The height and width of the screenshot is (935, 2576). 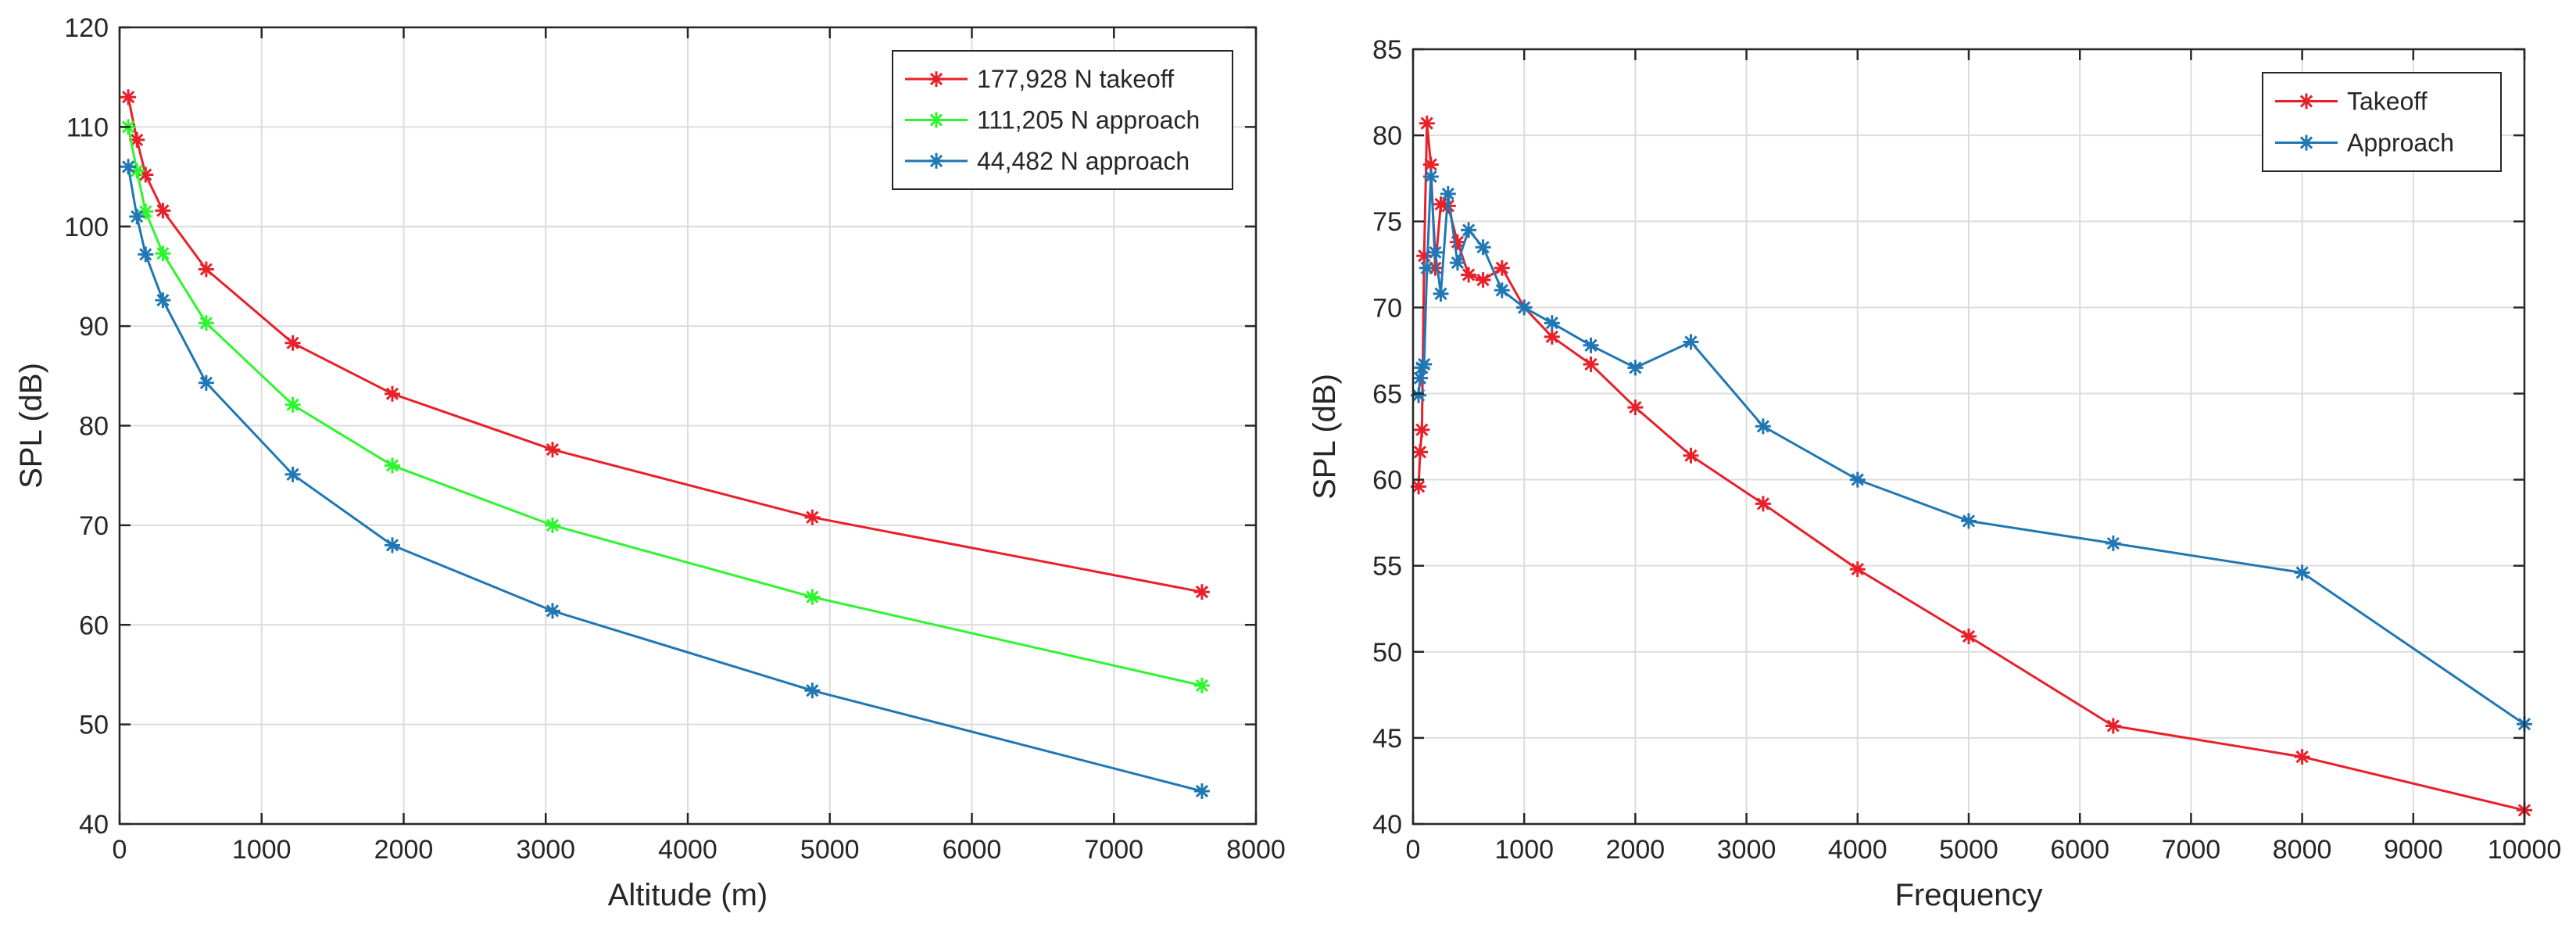 I want to click on y-tick-label: 120, so click(x=86, y=28).